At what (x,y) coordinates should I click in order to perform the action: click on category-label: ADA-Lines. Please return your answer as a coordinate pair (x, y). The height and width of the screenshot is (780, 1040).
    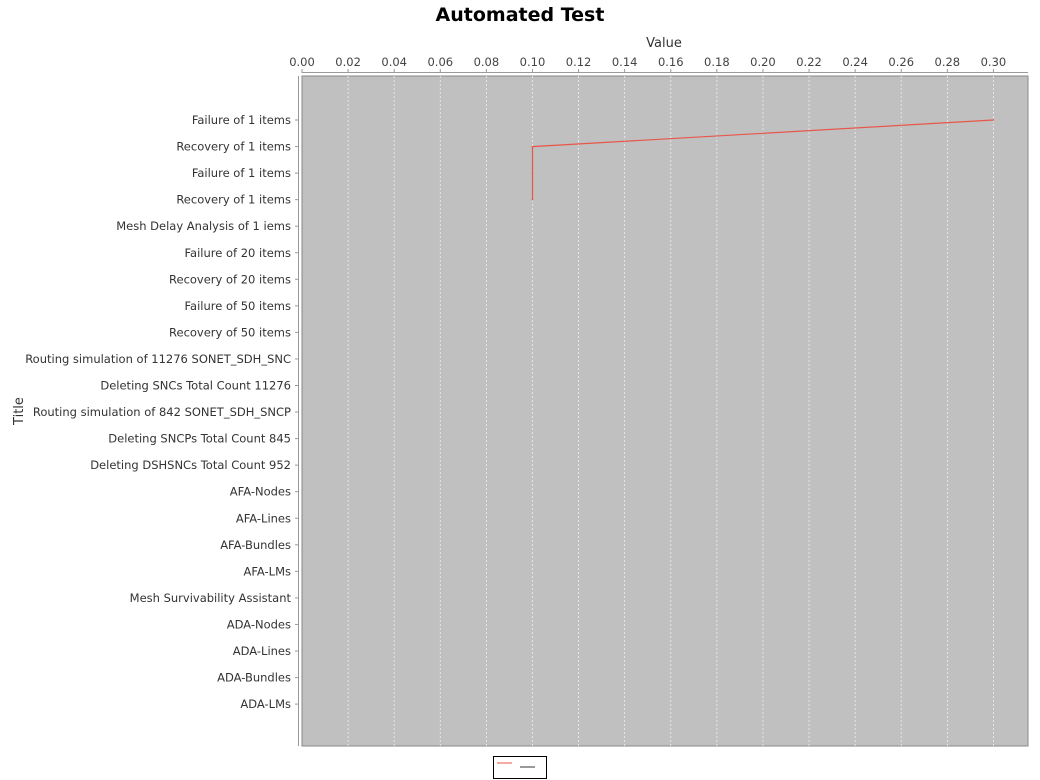
    Looking at the image, I should click on (262, 651).